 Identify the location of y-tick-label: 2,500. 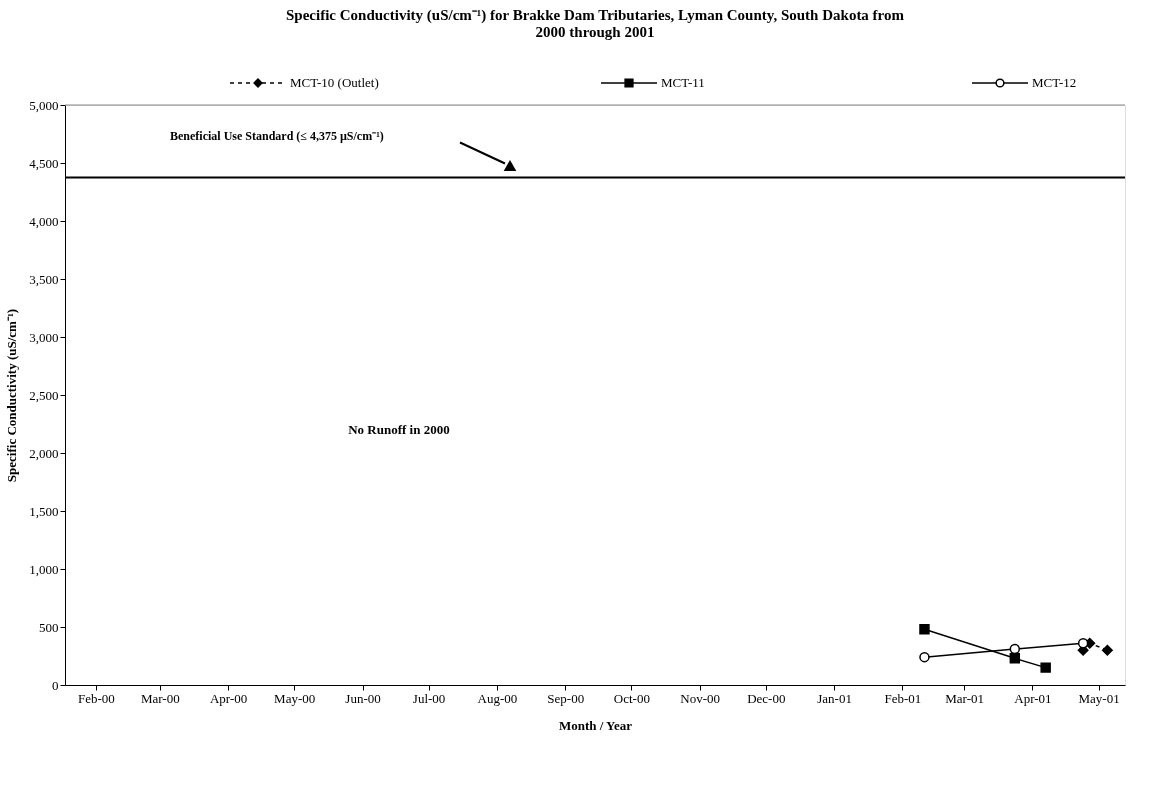
(44, 395).